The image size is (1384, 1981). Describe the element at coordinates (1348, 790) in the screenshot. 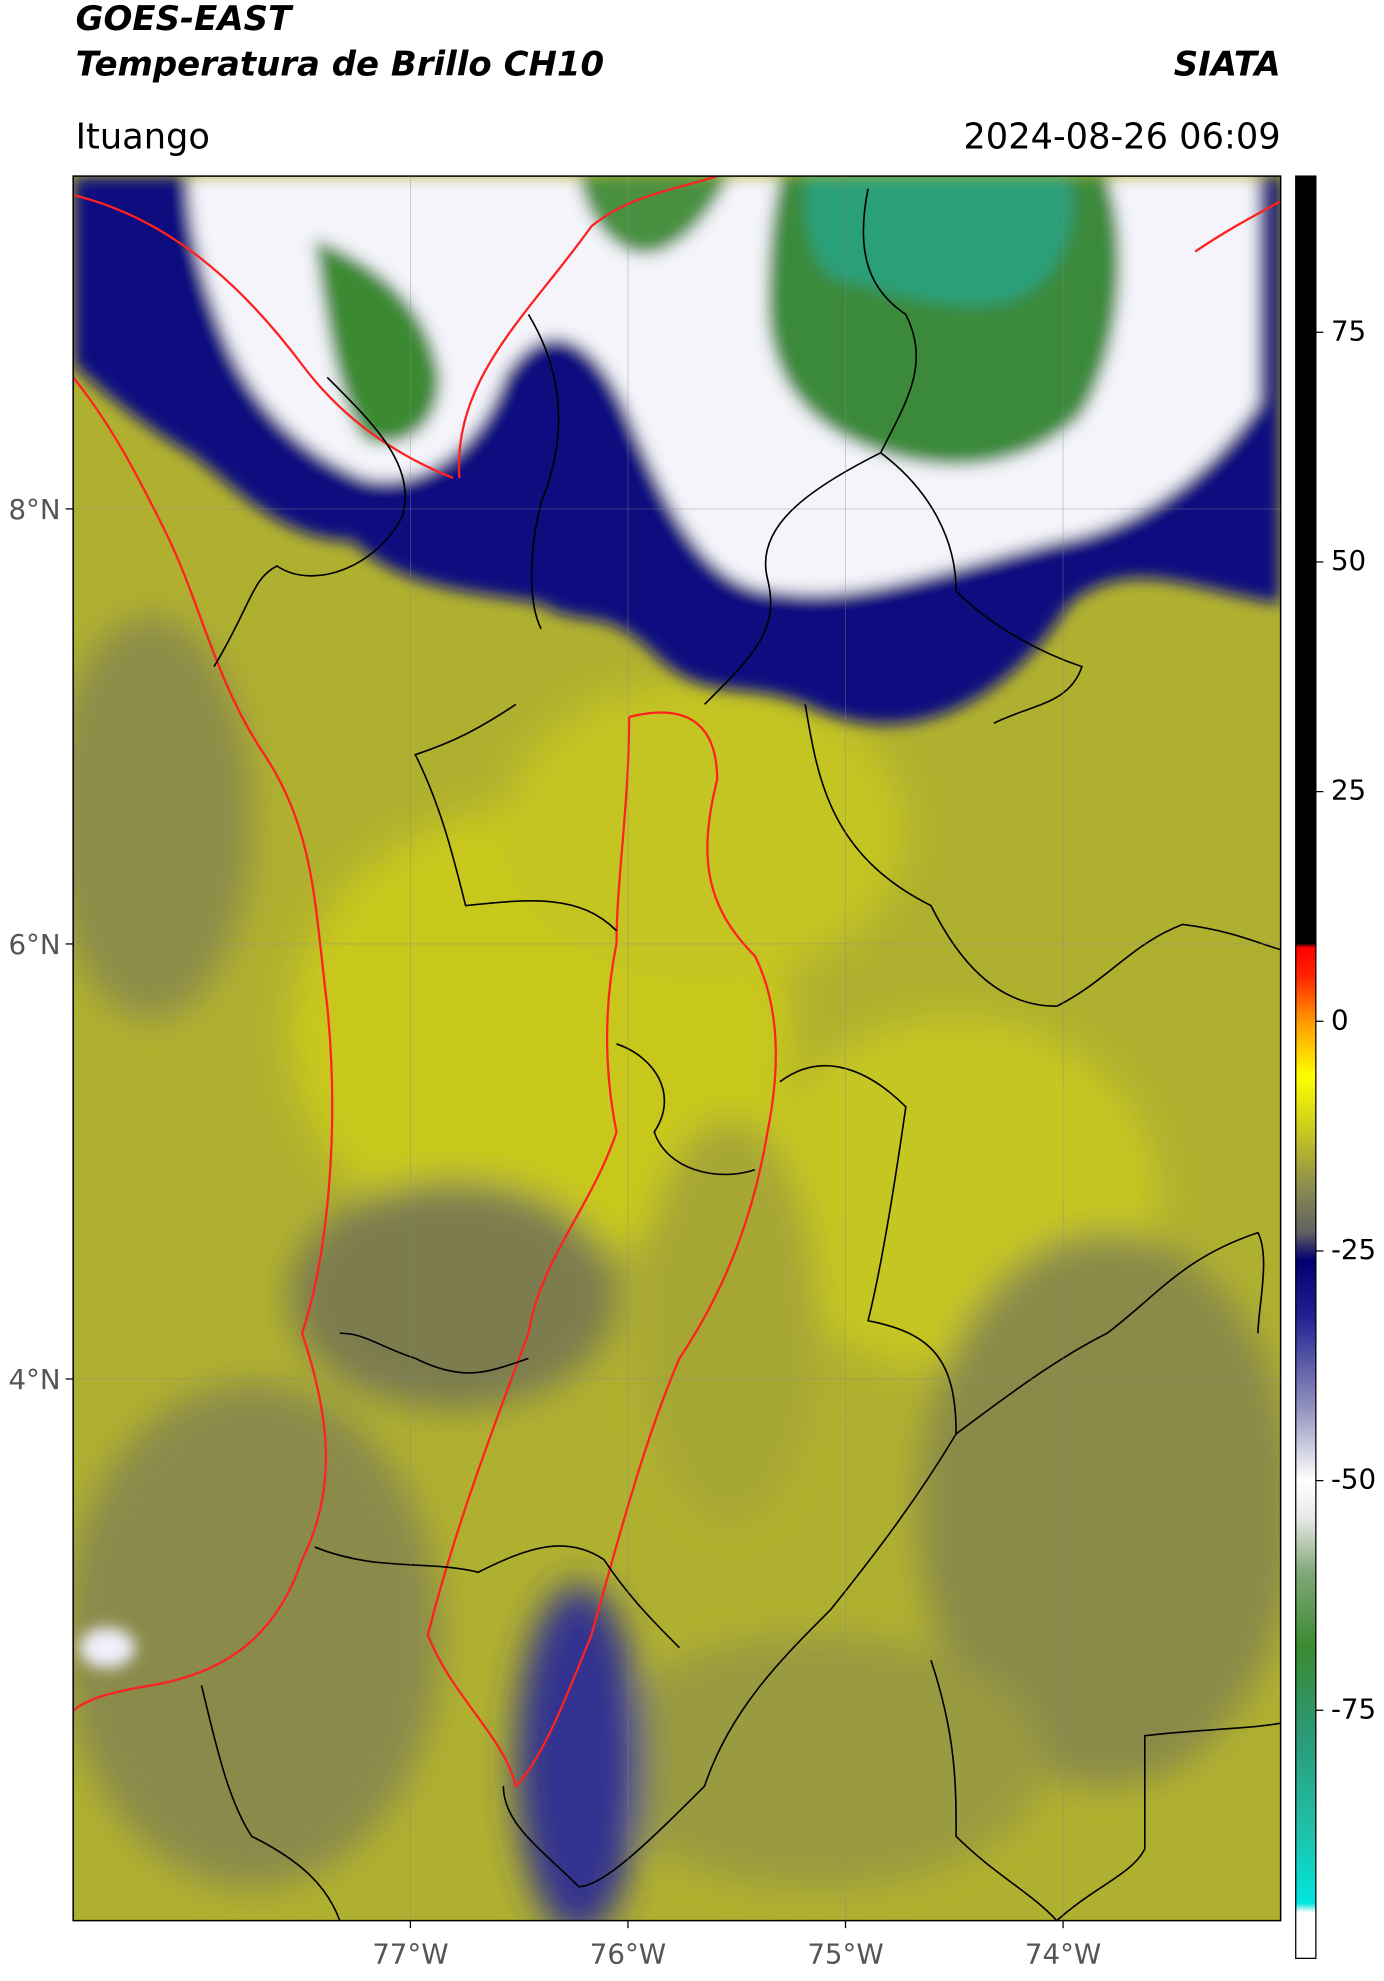

I see `colorbar-tick-label: 25` at that location.